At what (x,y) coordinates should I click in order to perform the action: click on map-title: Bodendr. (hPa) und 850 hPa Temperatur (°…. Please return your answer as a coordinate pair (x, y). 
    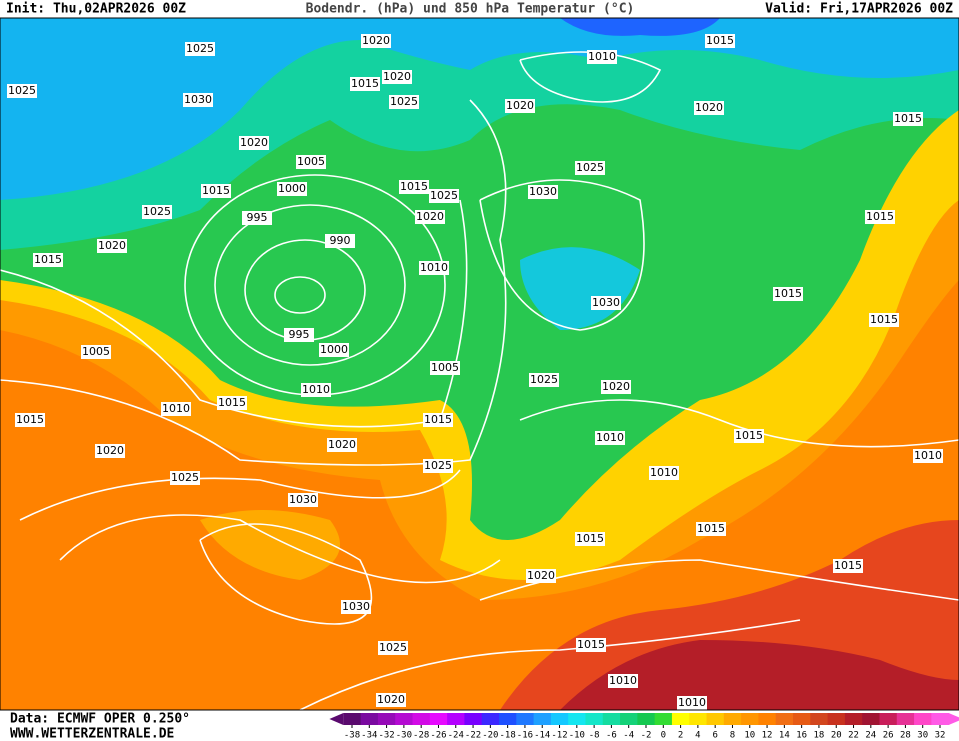
    Looking at the image, I should click on (470, 9).